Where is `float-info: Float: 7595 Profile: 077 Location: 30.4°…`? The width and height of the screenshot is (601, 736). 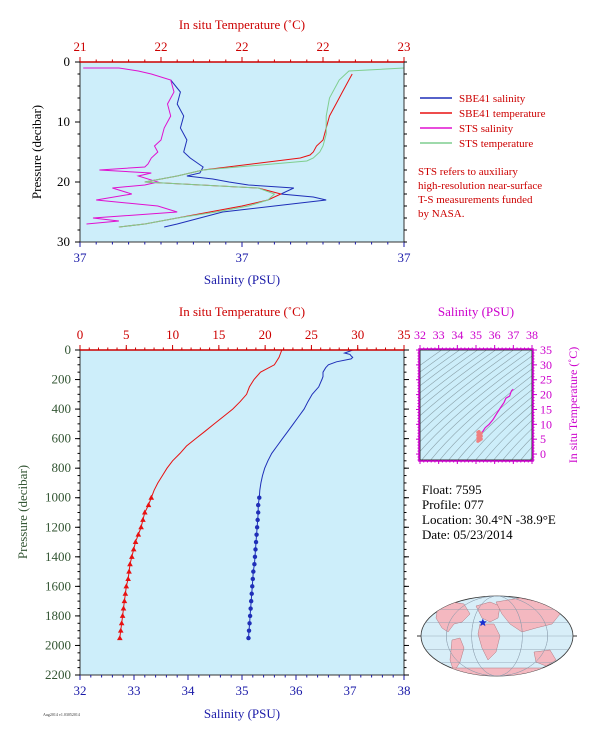
float-info: Float: 7595 Profile: 077 Location: 30.4°… is located at coordinates (489, 512).